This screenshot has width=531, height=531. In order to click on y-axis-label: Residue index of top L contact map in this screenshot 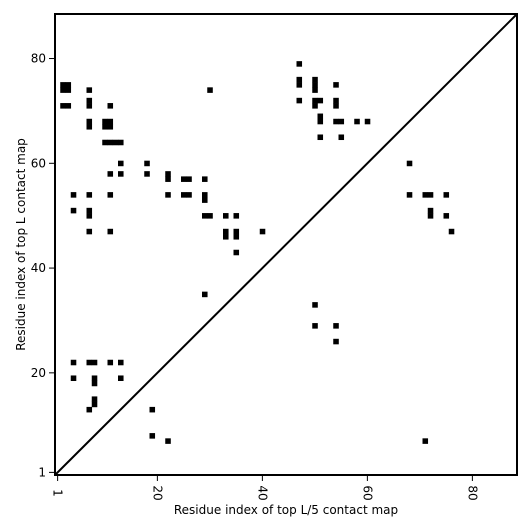, I will do `click(21, 244)`.